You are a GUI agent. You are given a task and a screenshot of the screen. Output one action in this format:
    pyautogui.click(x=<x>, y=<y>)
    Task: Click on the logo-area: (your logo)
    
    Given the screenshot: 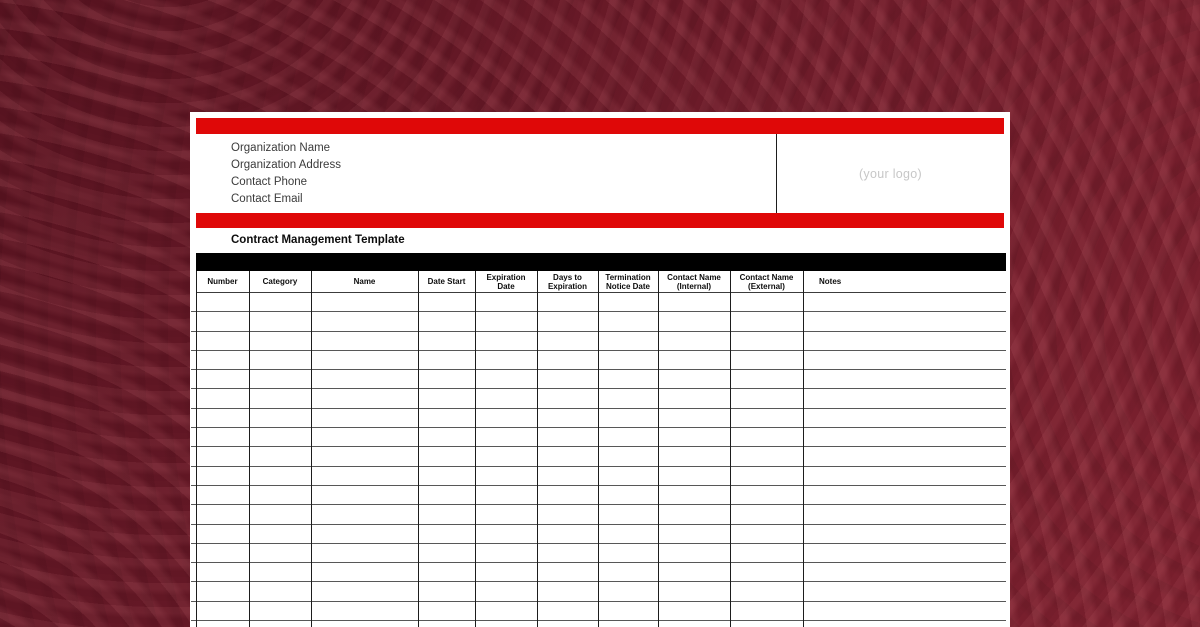 What is the action you would take?
    pyautogui.click(x=890, y=173)
    